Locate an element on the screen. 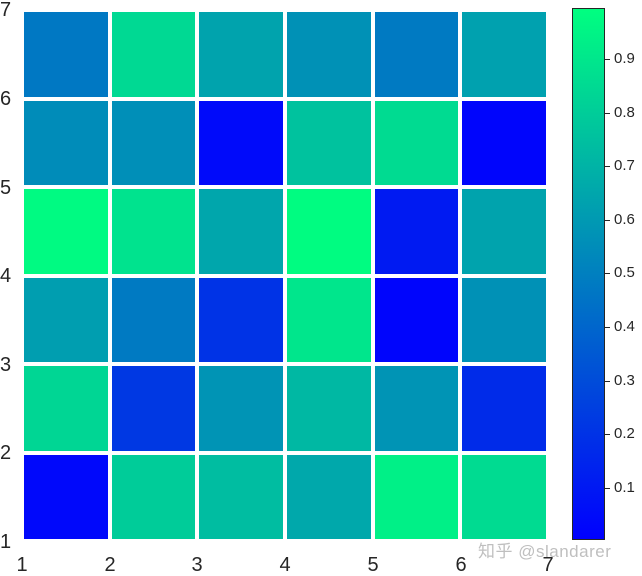  x-tick-label: 5 is located at coordinates (373, 565).